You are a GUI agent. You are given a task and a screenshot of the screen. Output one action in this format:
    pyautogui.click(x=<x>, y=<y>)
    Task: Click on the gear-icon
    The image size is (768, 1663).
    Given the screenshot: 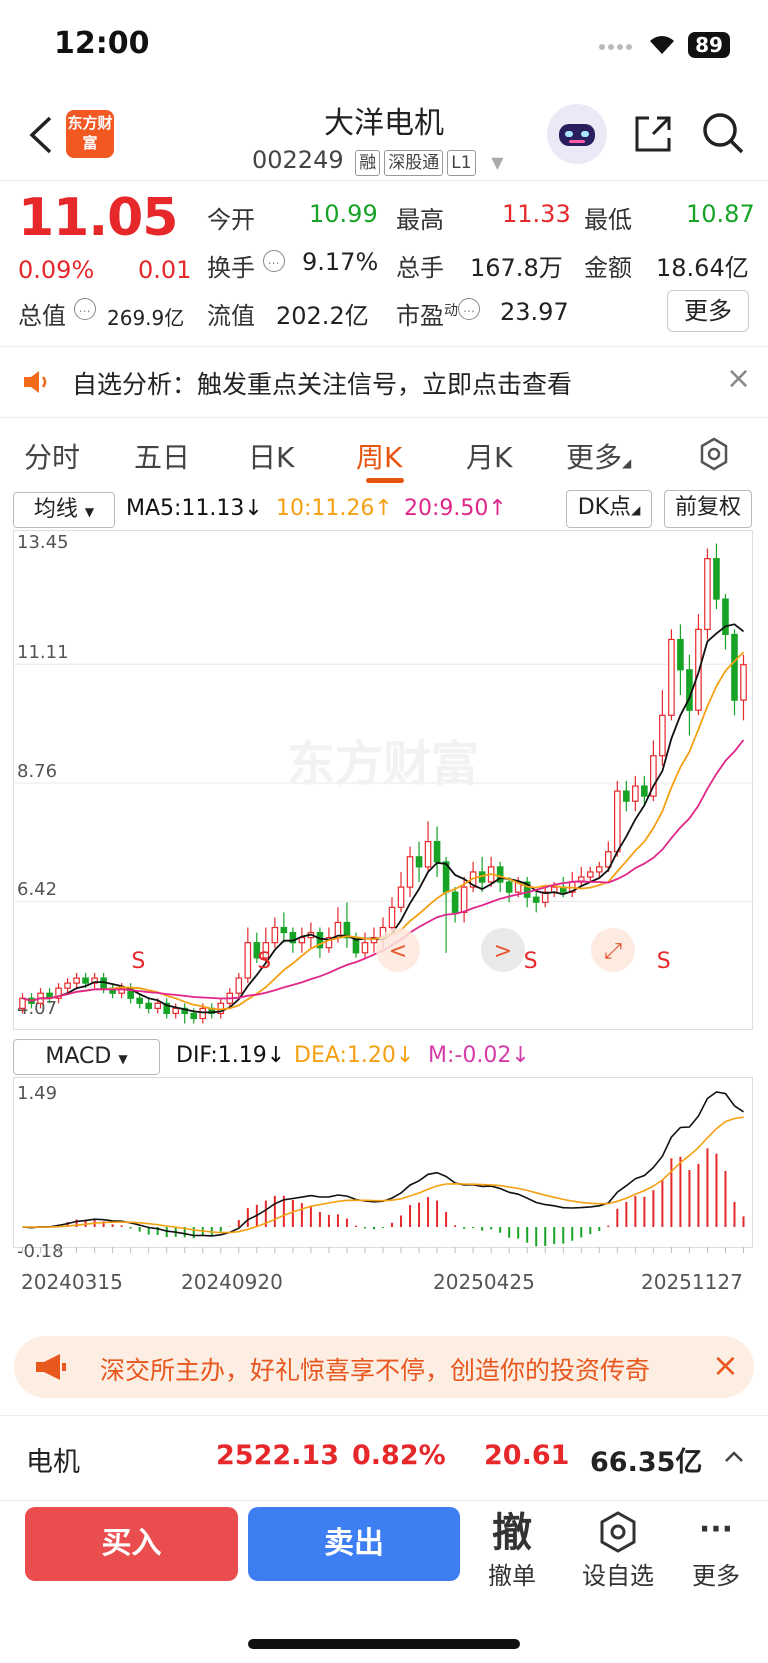 What is the action you would take?
    pyautogui.click(x=714, y=456)
    